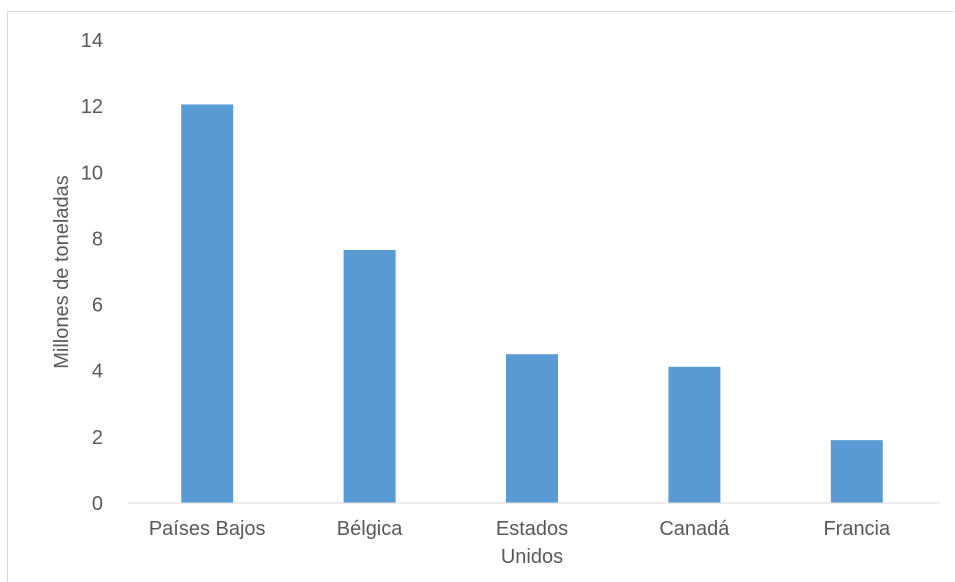 The height and width of the screenshot is (582, 955). I want to click on y-tick-label: 12, so click(92, 107).